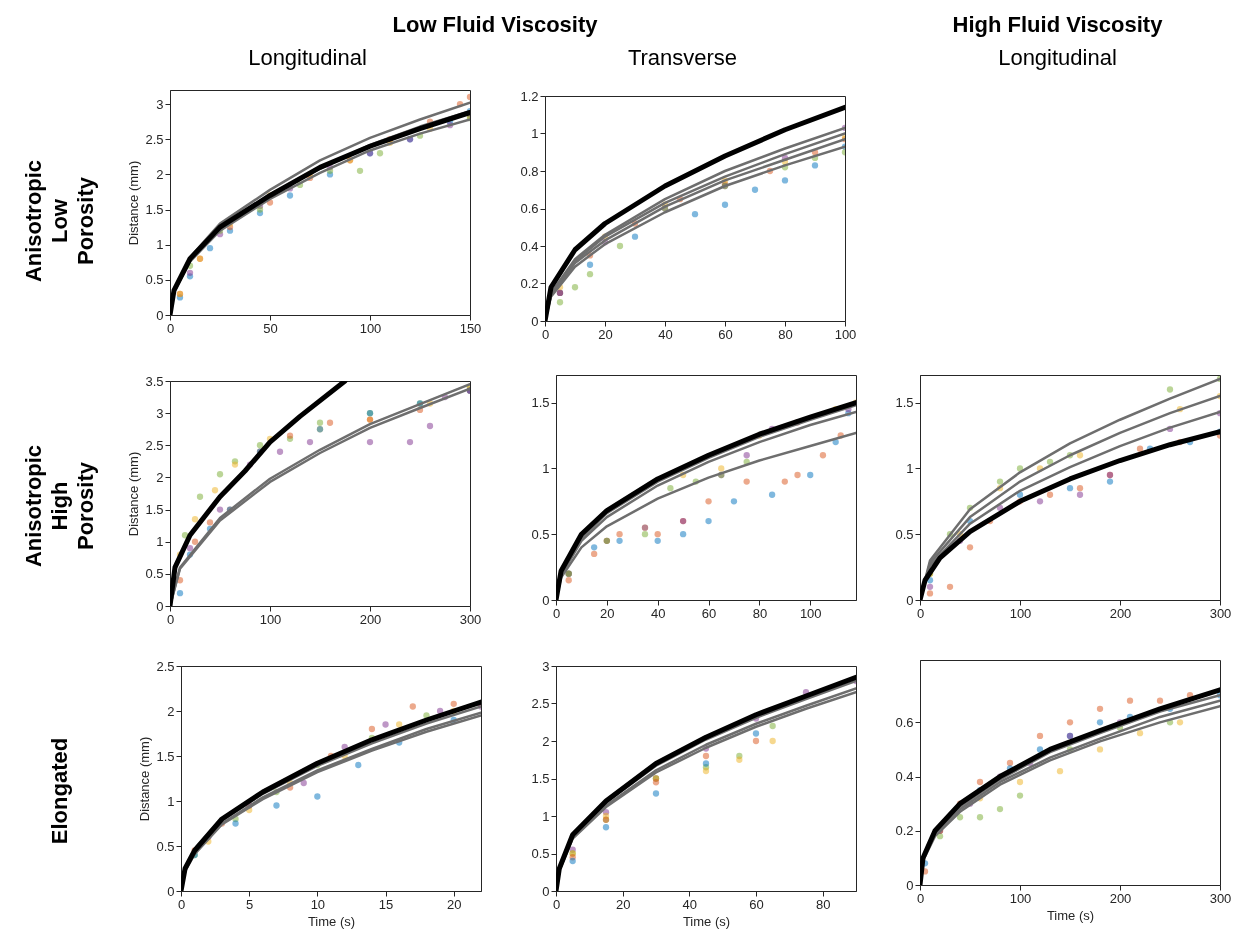 The image size is (1245, 947). I want to click on chart-title: High Fluid Viscosity, so click(1057, 25).